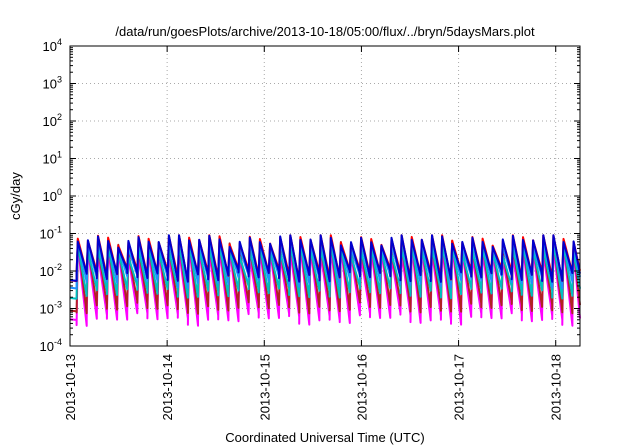 Image resolution: width=640 pixels, height=448 pixels. Describe the element at coordinates (52, 120) in the screenshot. I see `y-tick-label: 10²` at that location.